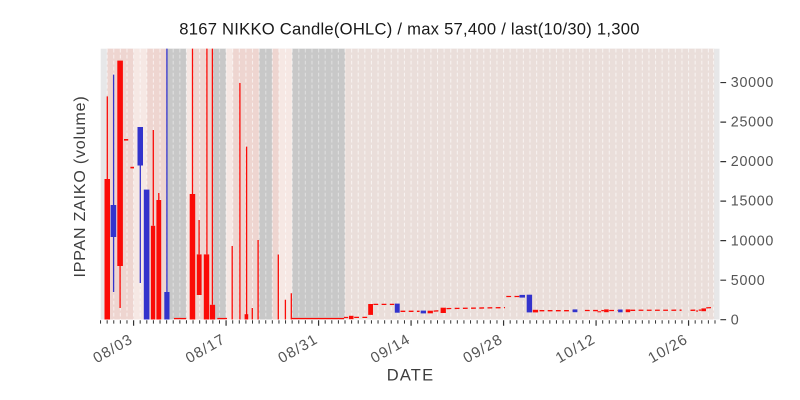 This screenshot has height=400, width=800. Describe the element at coordinates (752, 83) in the screenshot. I see `svg-text: 30000` at that location.